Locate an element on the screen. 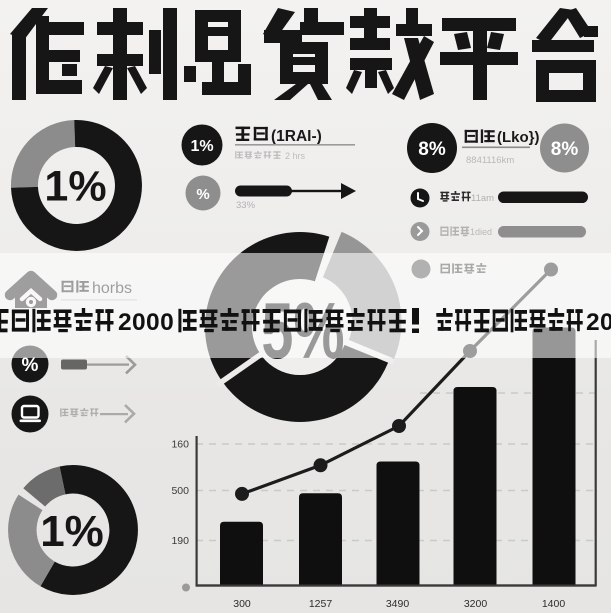 Image resolution: width=611 pixels, height=613 pixels. svg-text: 500 is located at coordinates (180, 491).